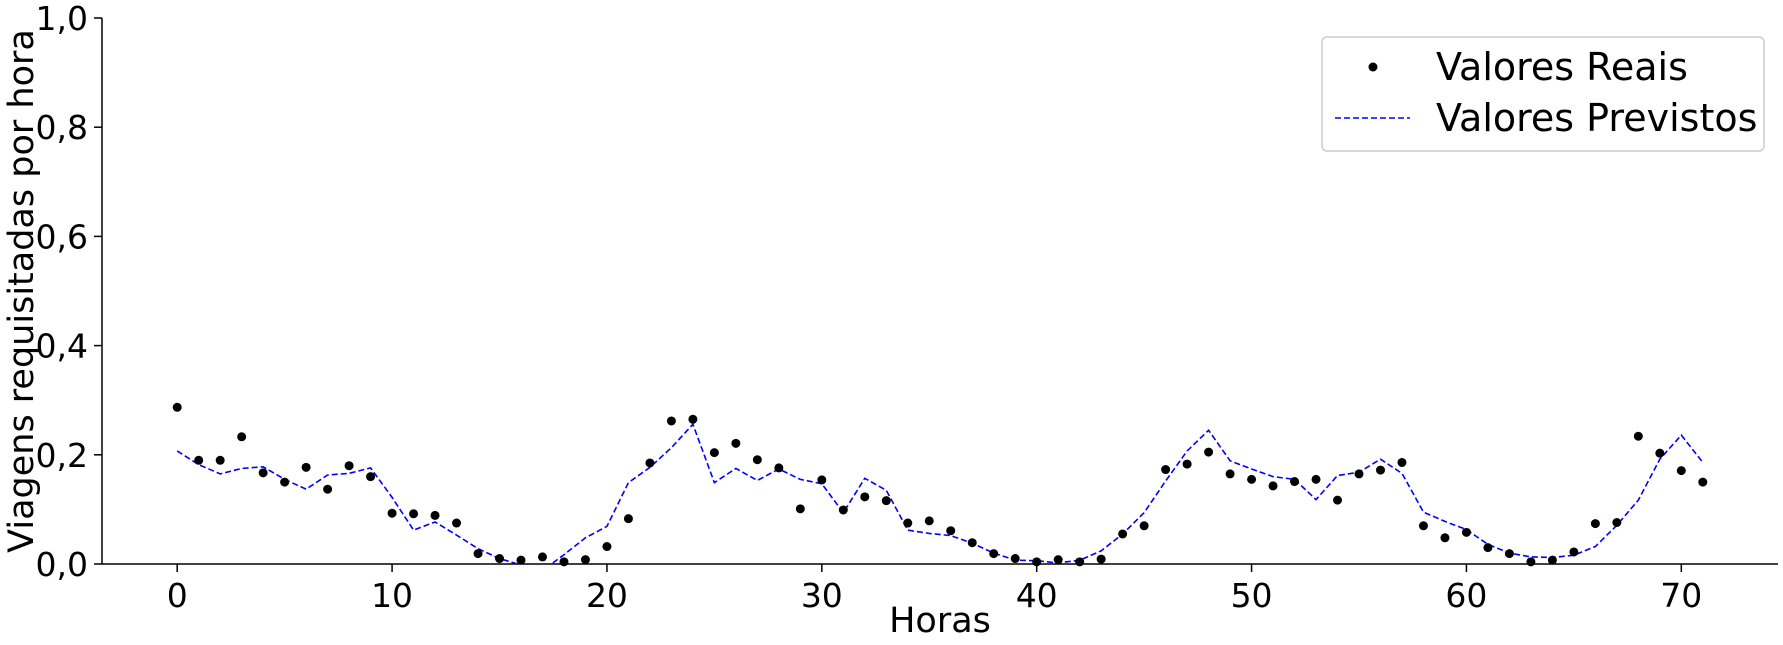 Image resolution: width=1783 pixels, height=645 pixels. Describe the element at coordinates (62, 236) in the screenshot. I see `y-tick-label: 0,6` at that location.